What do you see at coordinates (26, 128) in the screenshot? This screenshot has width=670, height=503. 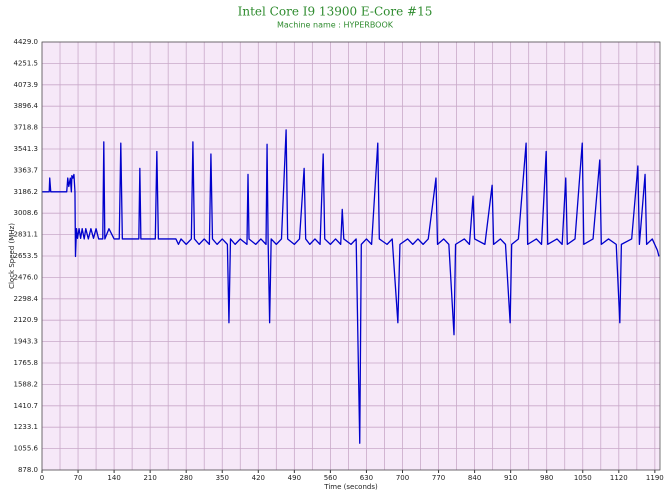 I see `y-tick-label: 3718.8` at bounding box center [26, 128].